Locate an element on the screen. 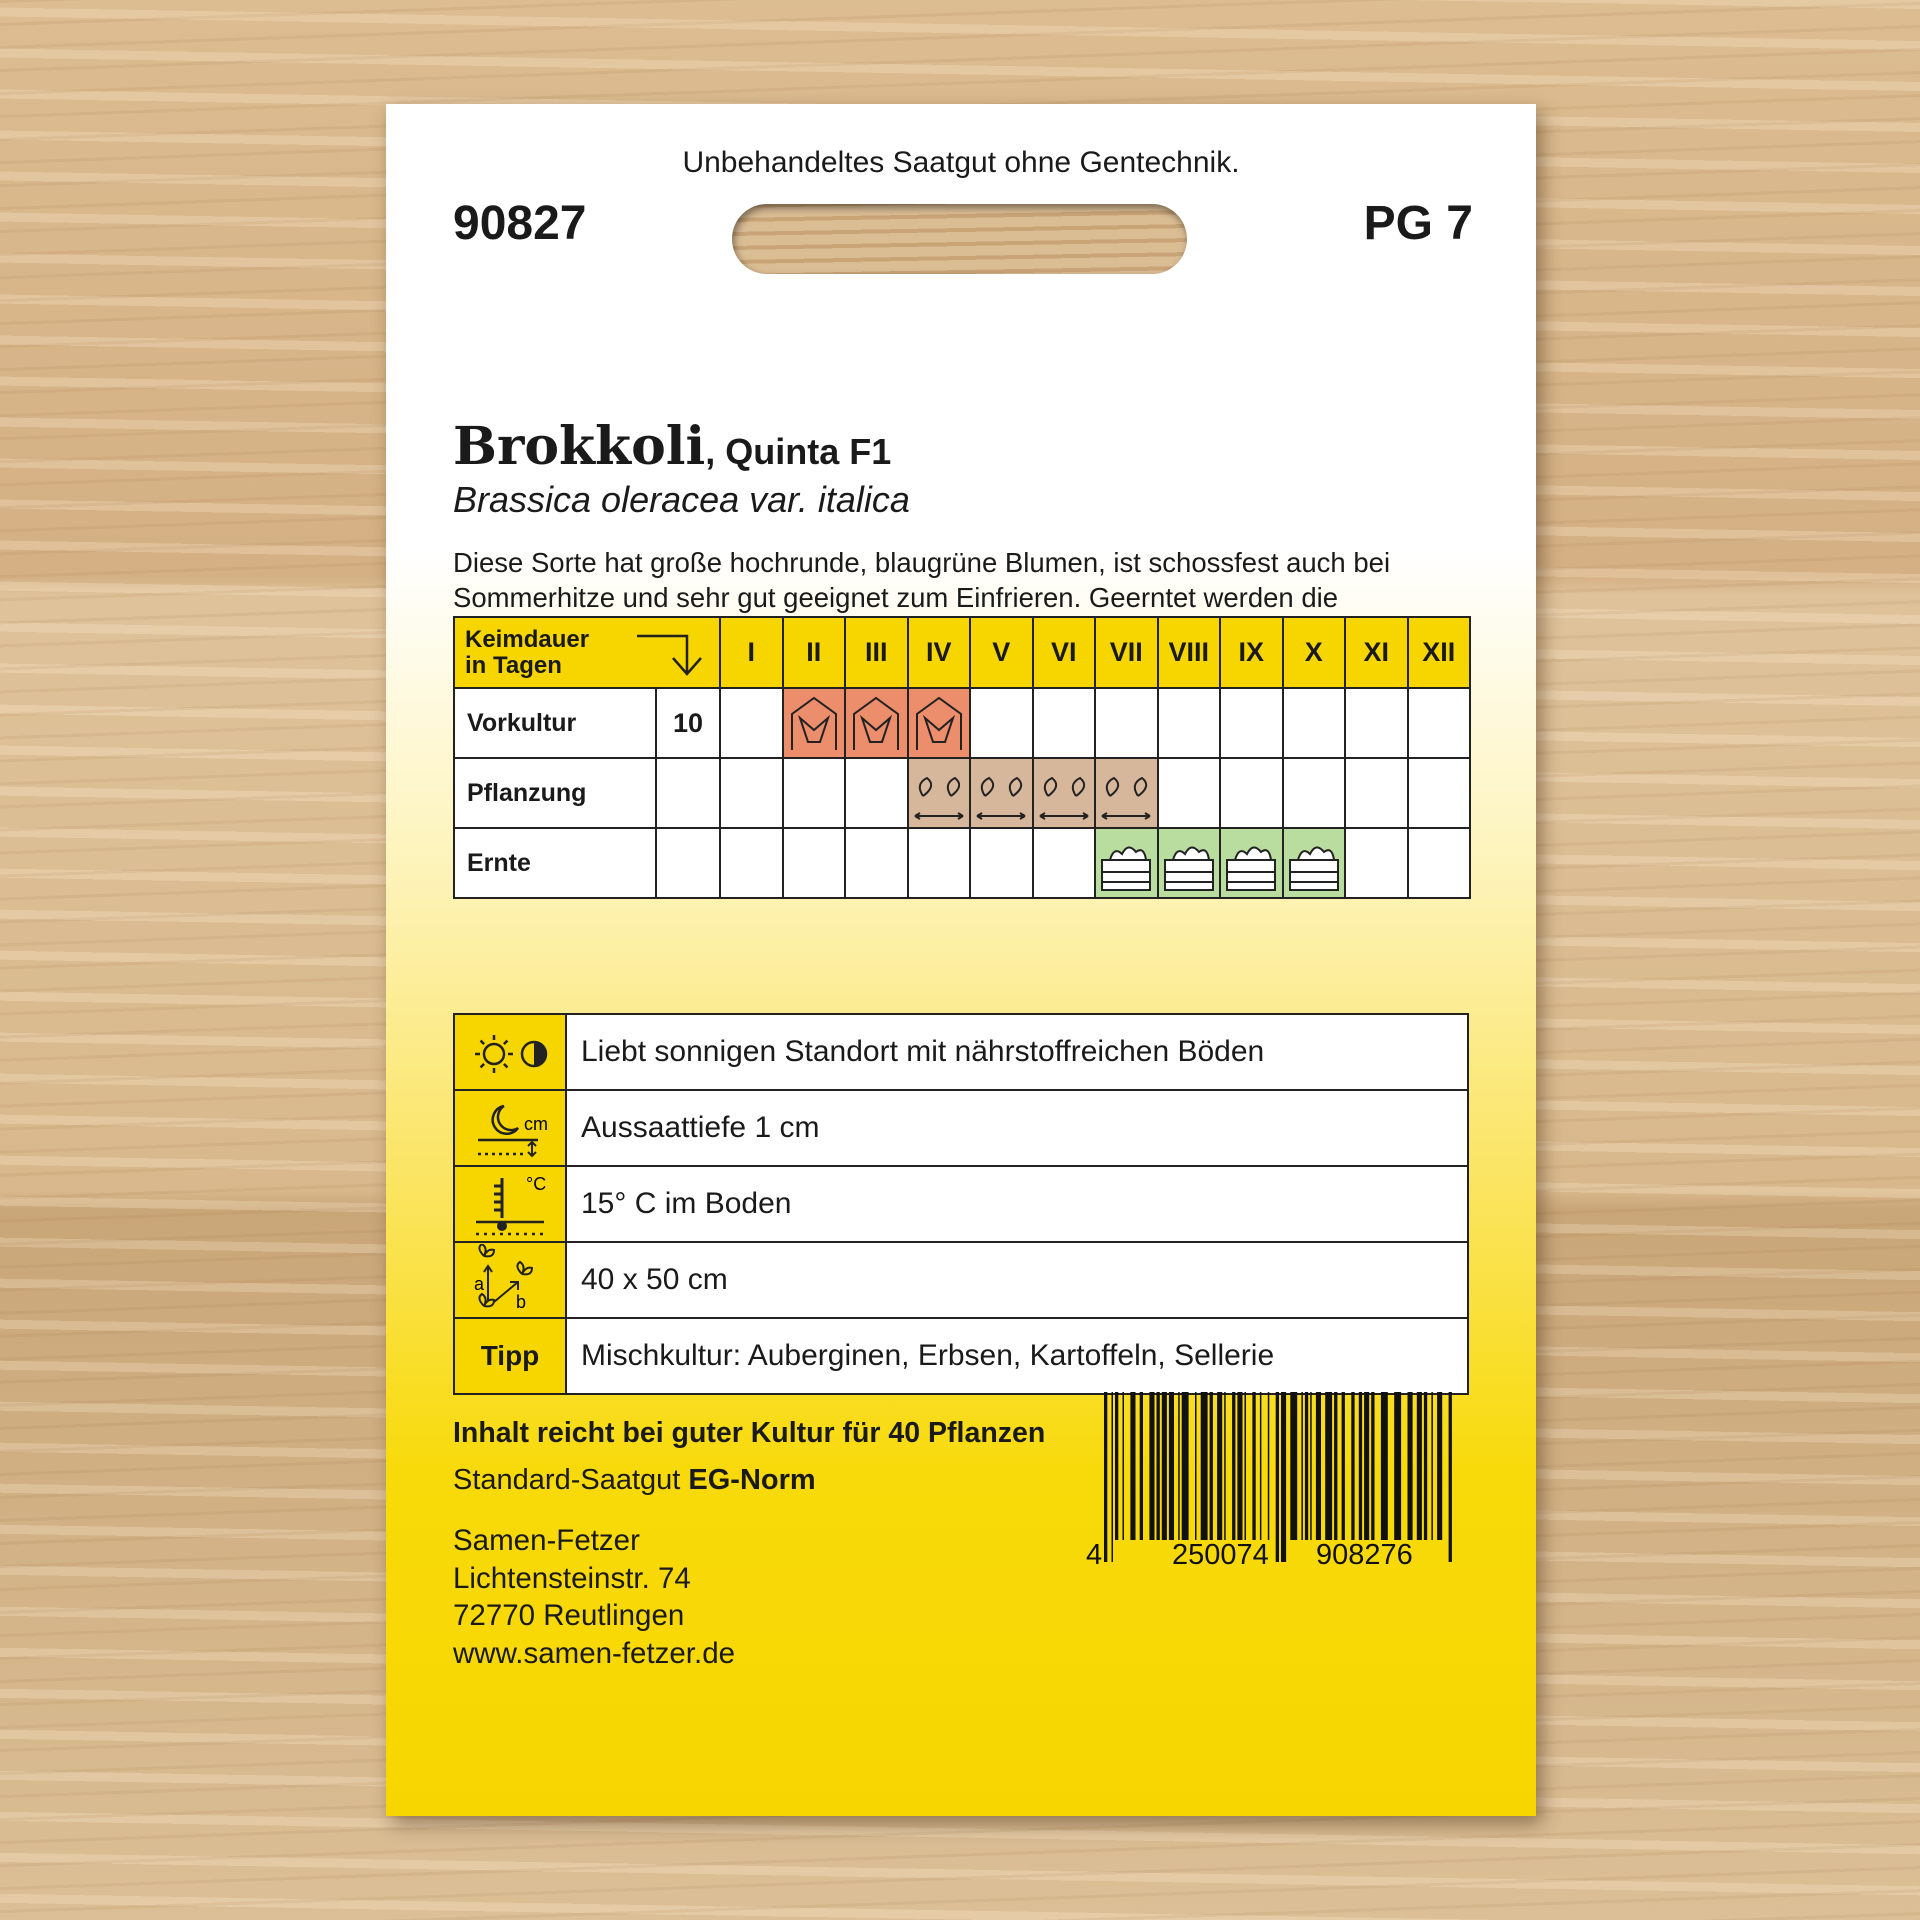 The height and width of the screenshot is (1920, 1920). month: IX is located at coordinates (1251, 652).